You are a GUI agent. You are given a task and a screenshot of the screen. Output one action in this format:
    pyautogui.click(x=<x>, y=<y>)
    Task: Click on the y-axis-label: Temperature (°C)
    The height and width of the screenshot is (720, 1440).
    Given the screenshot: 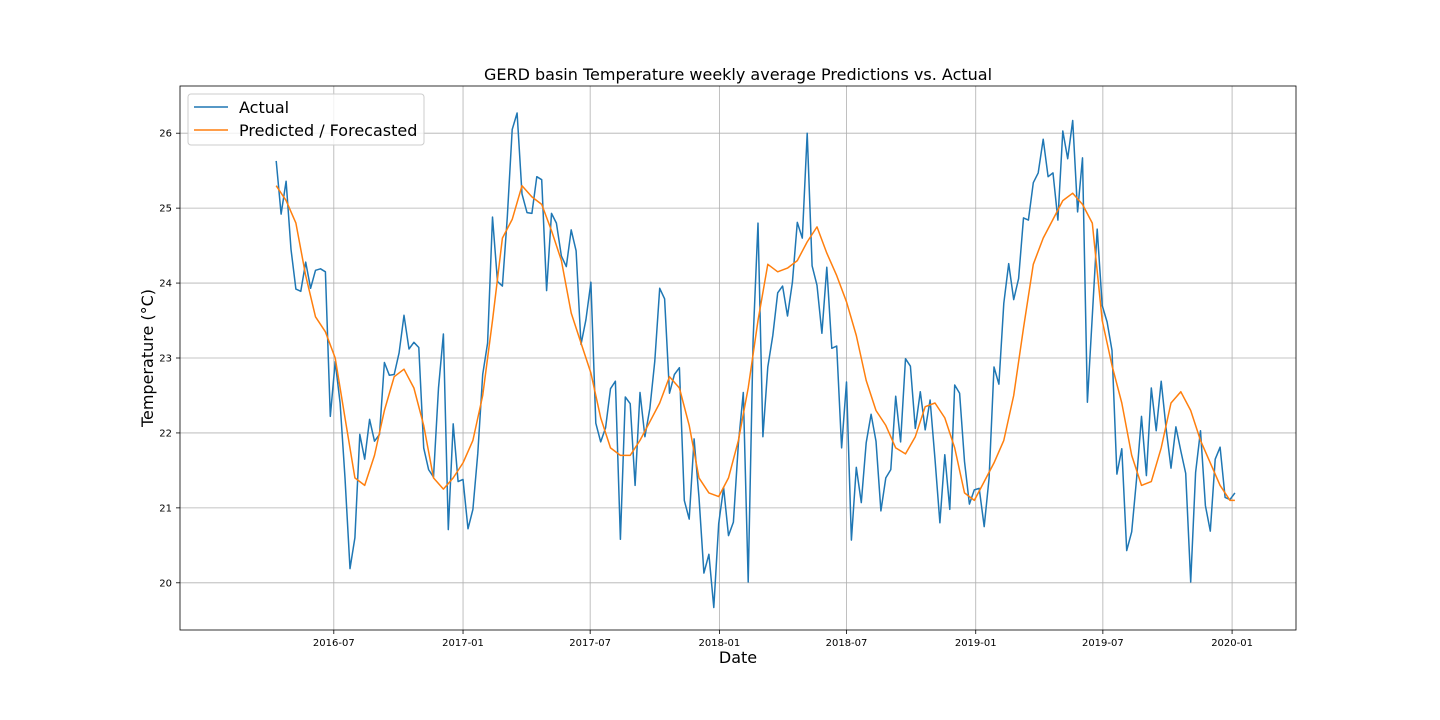 What is the action you would take?
    pyautogui.click(x=147, y=358)
    